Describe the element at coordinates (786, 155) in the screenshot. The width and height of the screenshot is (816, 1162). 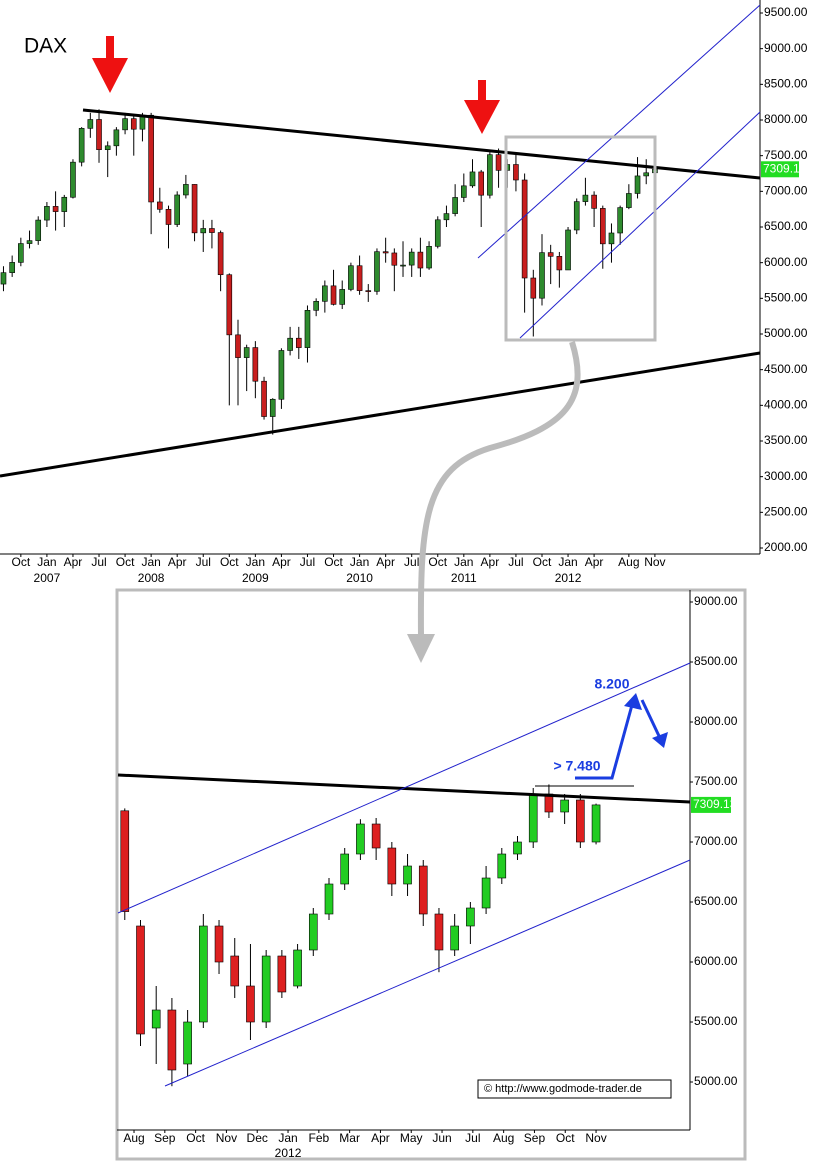
I see `y-tick-label: 7500.00` at that location.